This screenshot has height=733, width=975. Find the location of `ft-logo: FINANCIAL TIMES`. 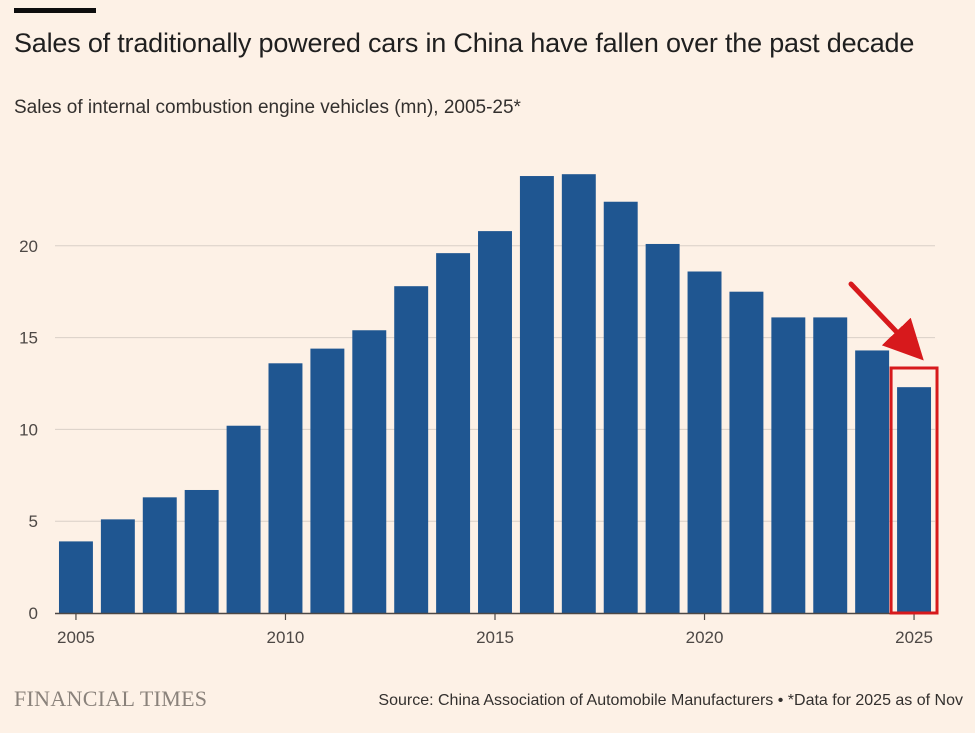

ft-logo: FINANCIAL TIMES is located at coordinates (111, 698).